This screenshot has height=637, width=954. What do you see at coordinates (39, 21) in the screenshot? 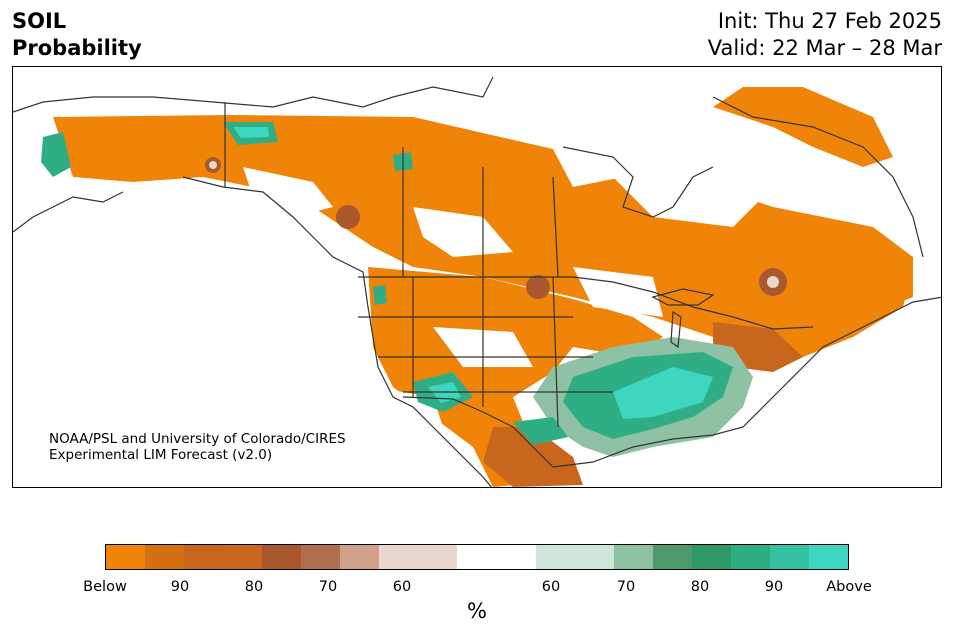
I see `title-variable: SOIL` at bounding box center [39, 21].